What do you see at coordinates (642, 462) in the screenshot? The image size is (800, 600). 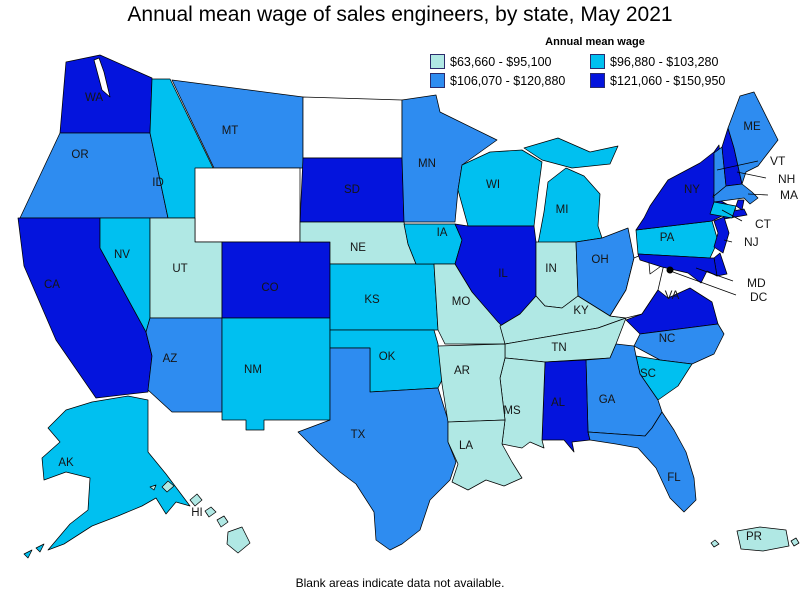 I see `state-fl` at bounding box center [642, 462].